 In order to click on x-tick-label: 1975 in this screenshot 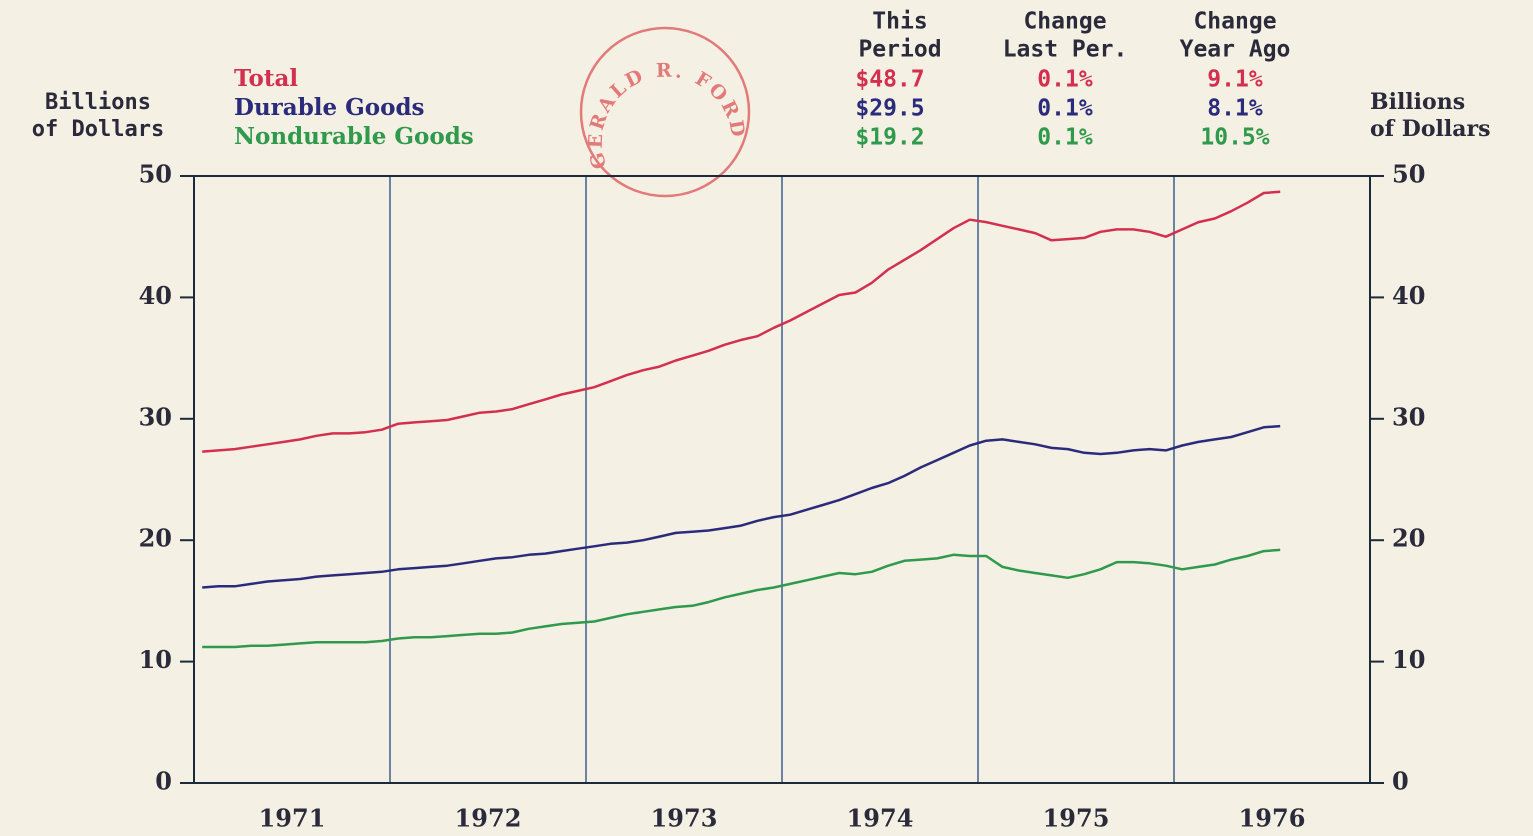, I will do `click(1076, 818)`.